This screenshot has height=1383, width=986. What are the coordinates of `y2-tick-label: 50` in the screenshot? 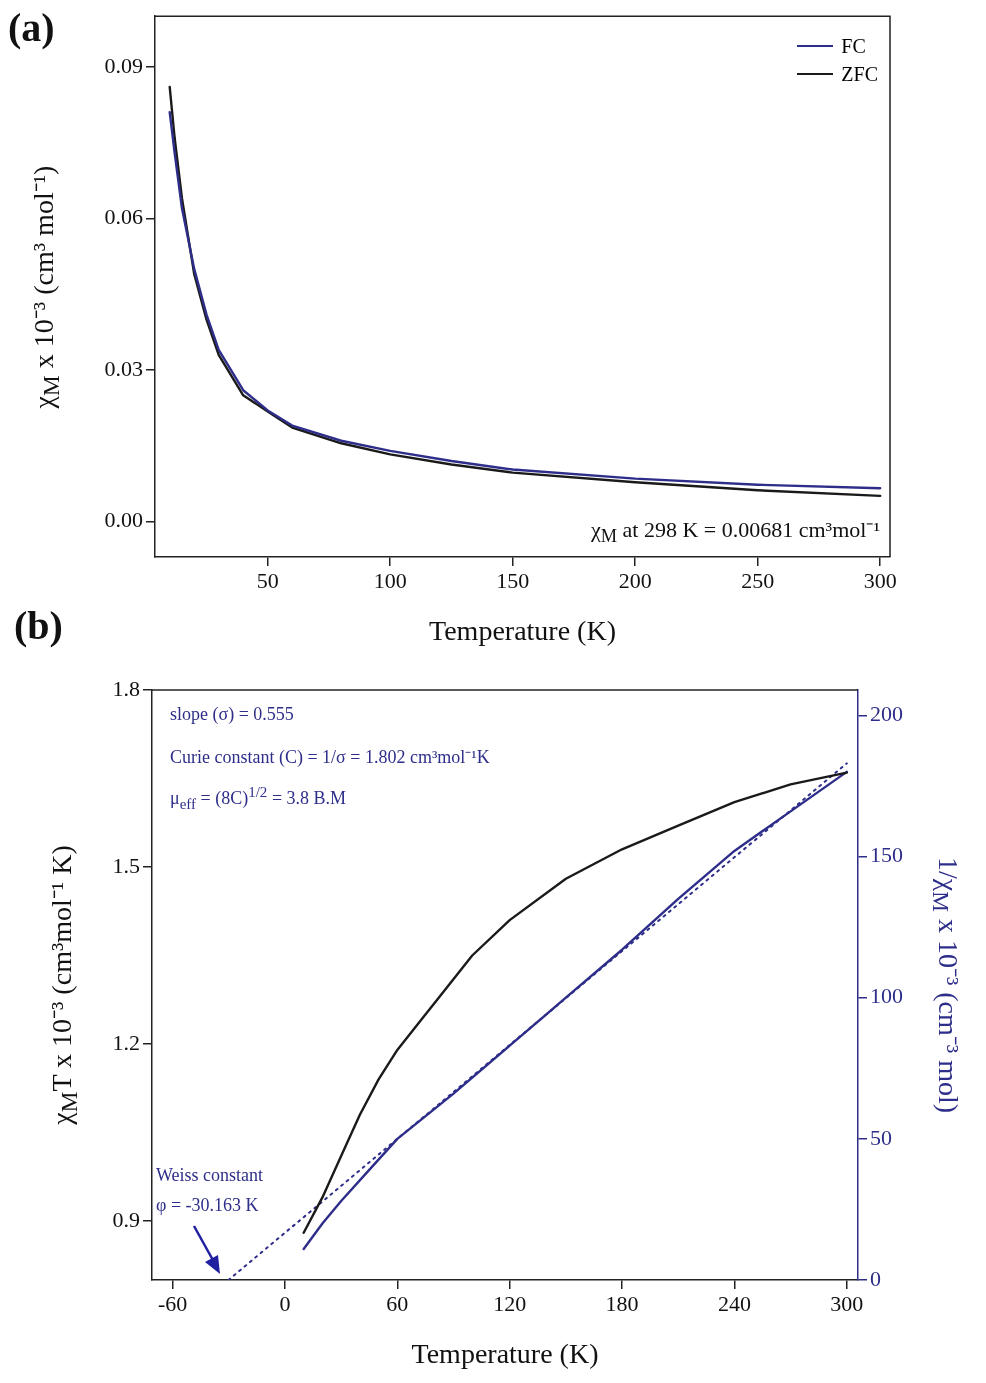 It's located at (881, 1137).